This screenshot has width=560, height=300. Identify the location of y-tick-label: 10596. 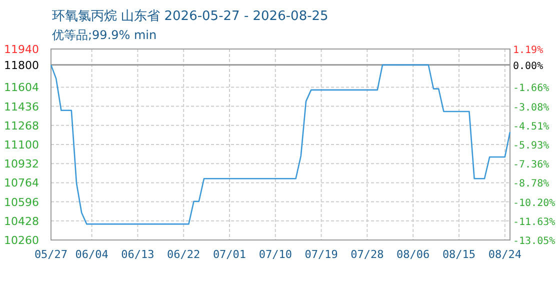
(21, 202).